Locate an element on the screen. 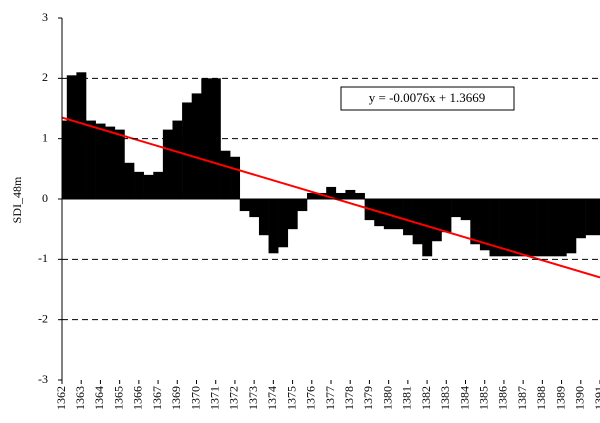  x-tick-label: 1380 is located at coordinates (387, 398).